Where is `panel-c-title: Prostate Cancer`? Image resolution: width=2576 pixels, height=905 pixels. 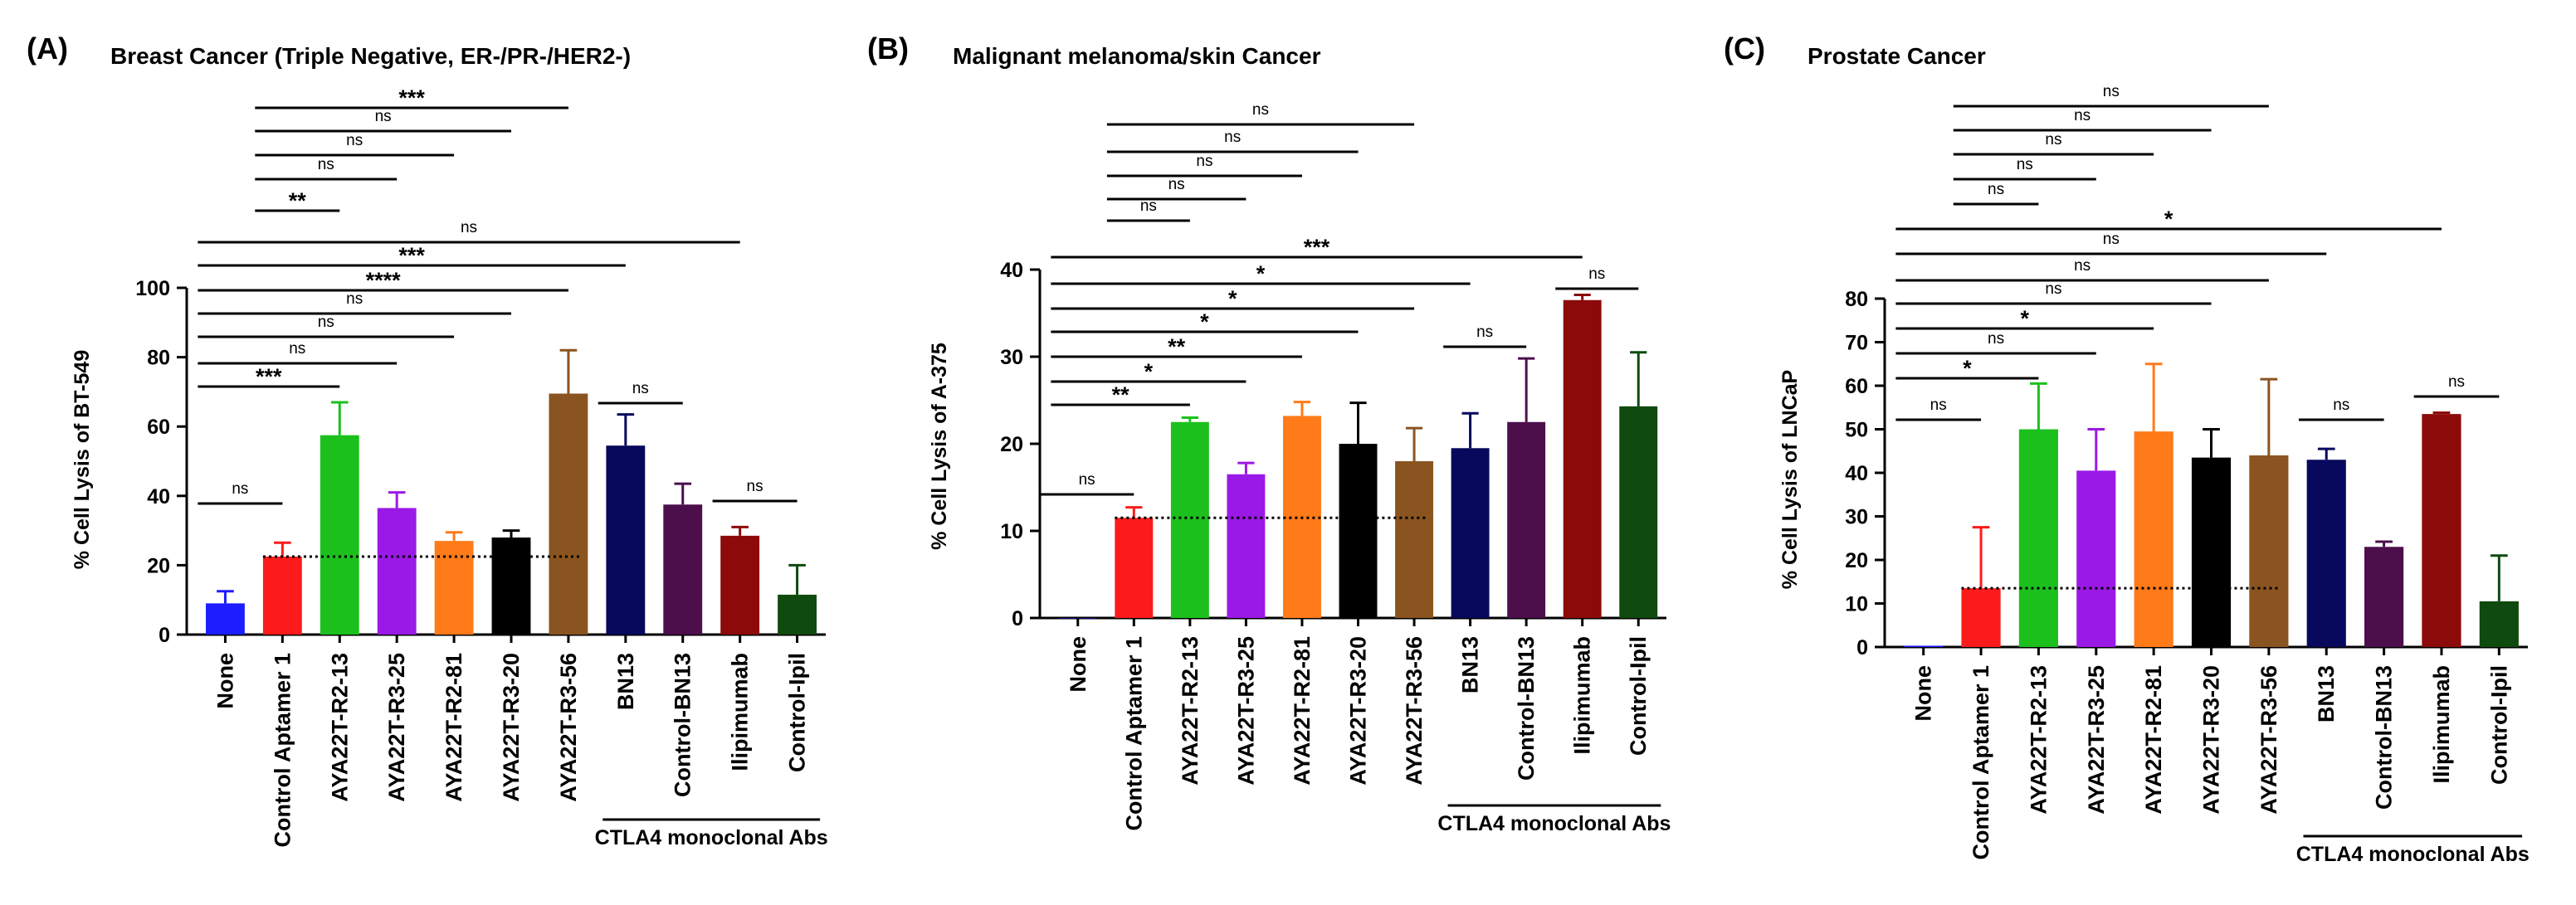
panel-c-title: Prostate Cancer is located at coordinates (1897, 56).